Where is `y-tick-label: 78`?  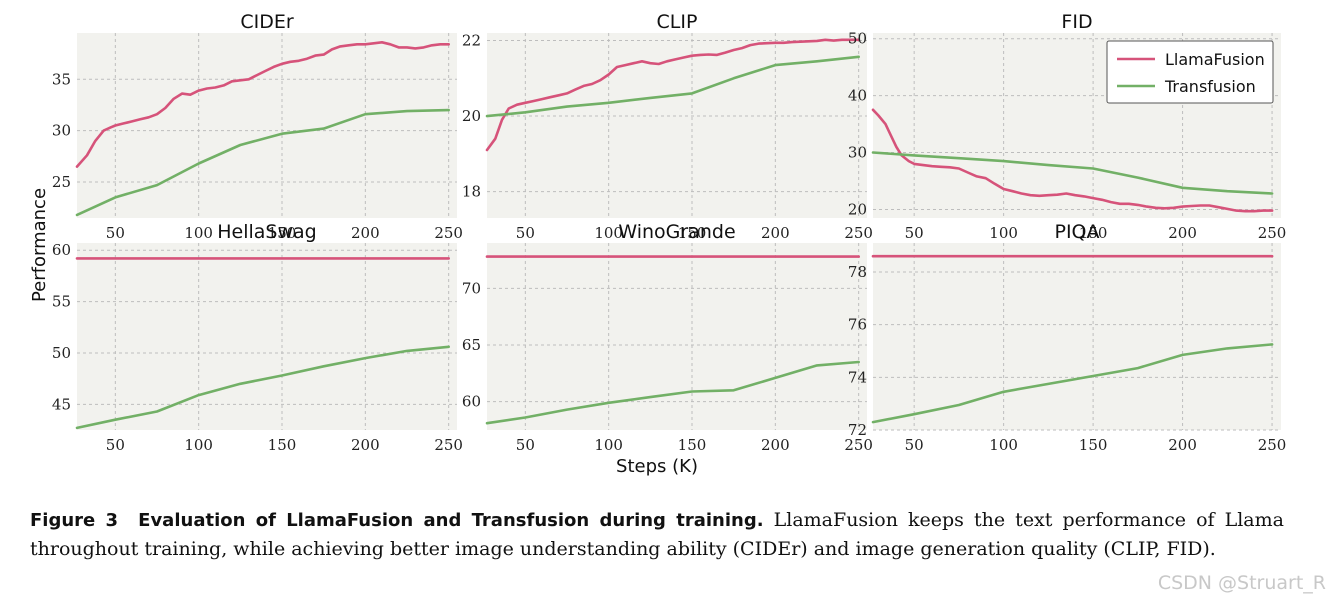 y-tick-label: 78 is located at coordinates (857, 272).